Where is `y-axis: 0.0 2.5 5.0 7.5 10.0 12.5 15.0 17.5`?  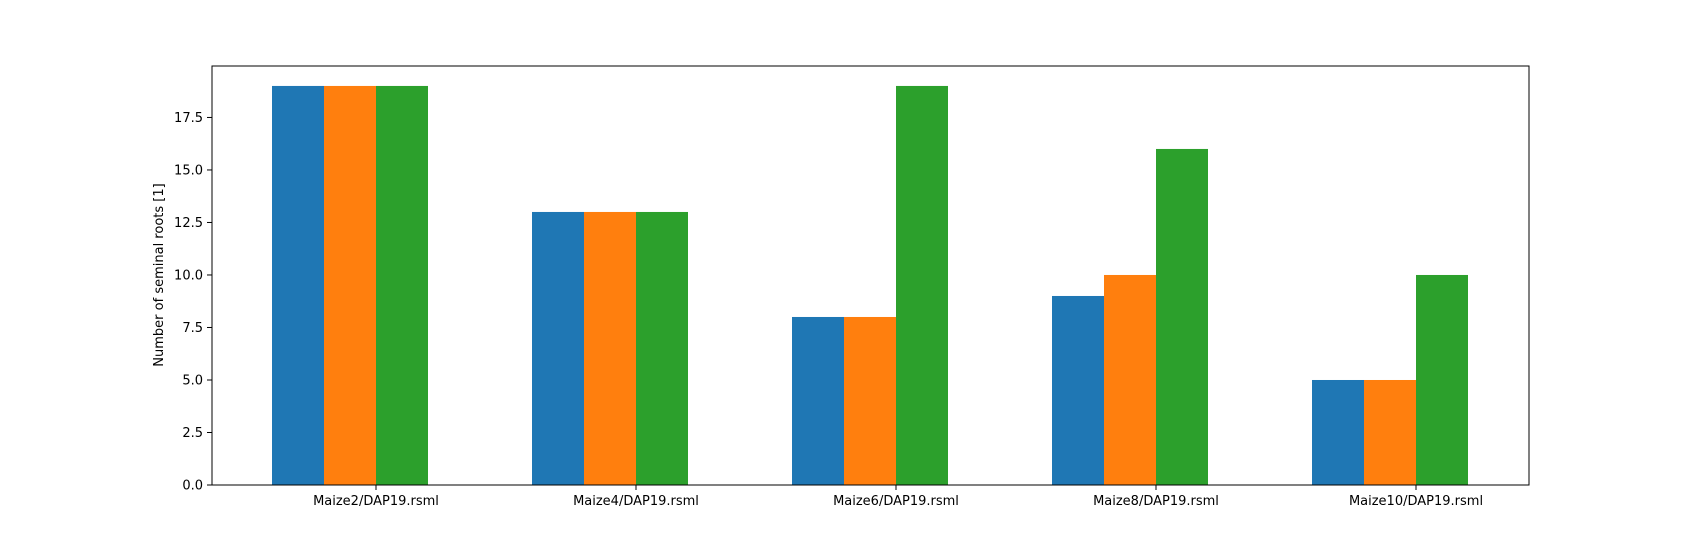
y-axis: 0.0 2.5 5.0 7.5 10.0 12.5 15.0 17.5 is located at coordinates (193, 302).